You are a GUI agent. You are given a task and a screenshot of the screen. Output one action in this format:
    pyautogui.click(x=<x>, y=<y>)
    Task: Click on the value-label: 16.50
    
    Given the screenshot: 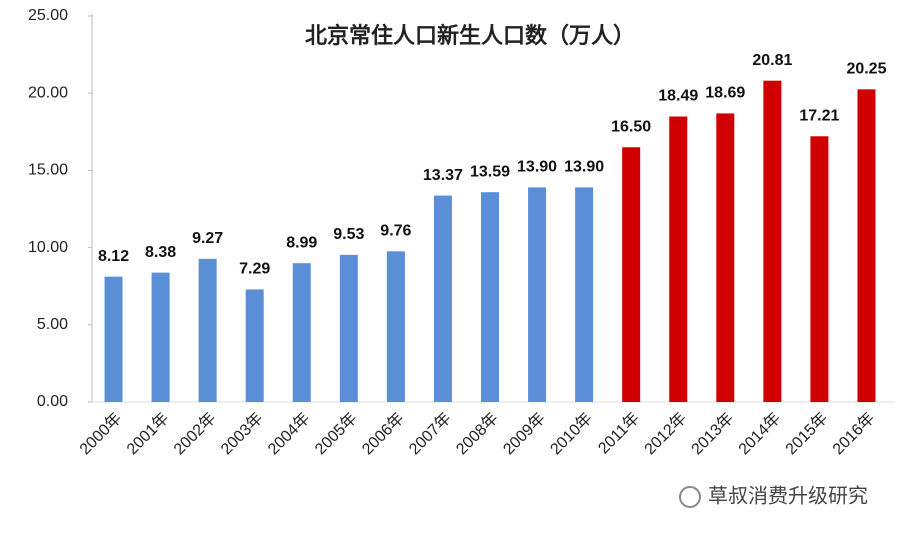 What is the action you would take?
    pyautogui.click(x=631, y=126)
    